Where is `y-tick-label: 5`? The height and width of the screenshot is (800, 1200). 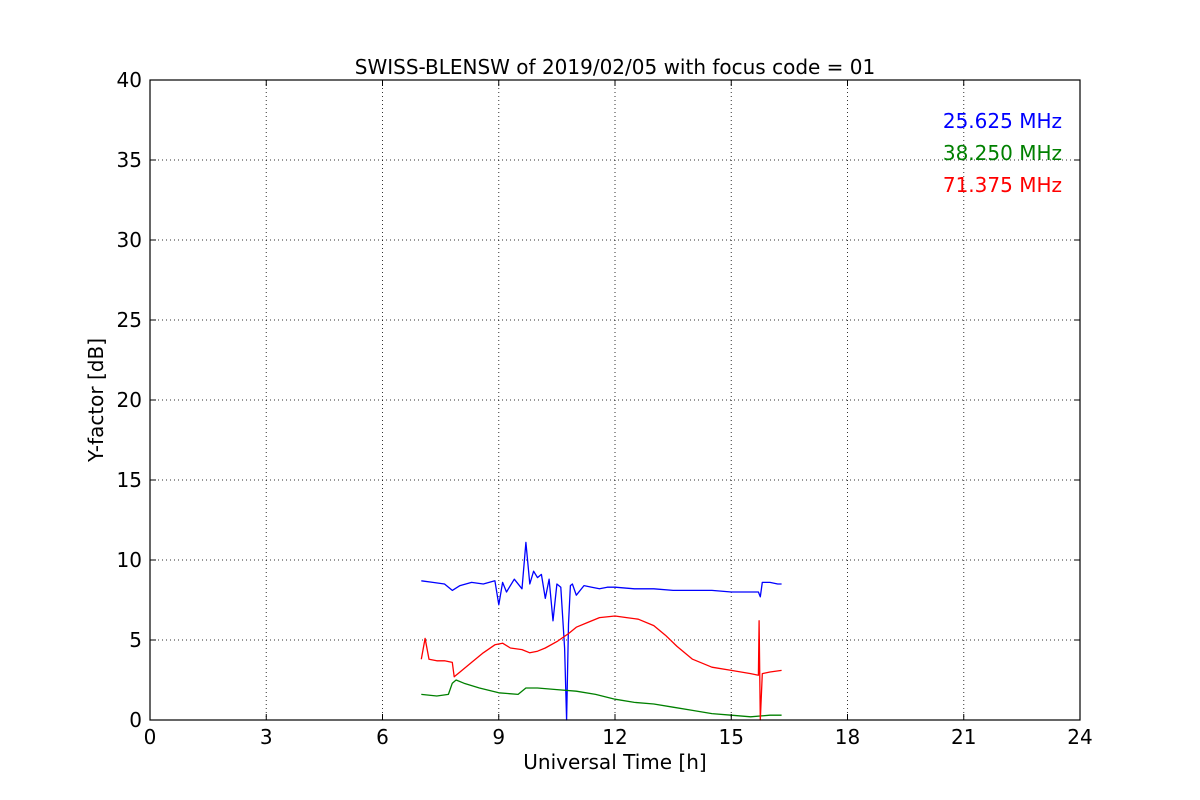 y-tick-label: 5 is located at coordinates (135, 640).